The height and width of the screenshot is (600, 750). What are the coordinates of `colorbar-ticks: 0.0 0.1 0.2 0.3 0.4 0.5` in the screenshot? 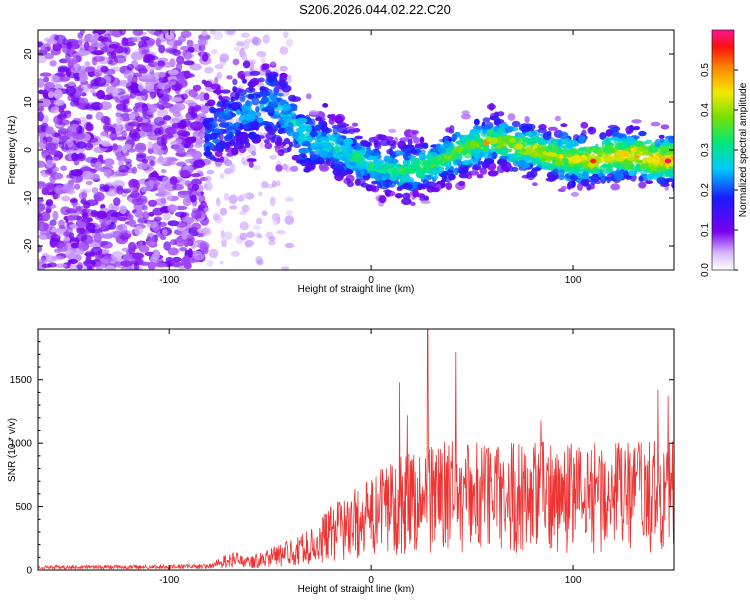 It's located at (719, 170).